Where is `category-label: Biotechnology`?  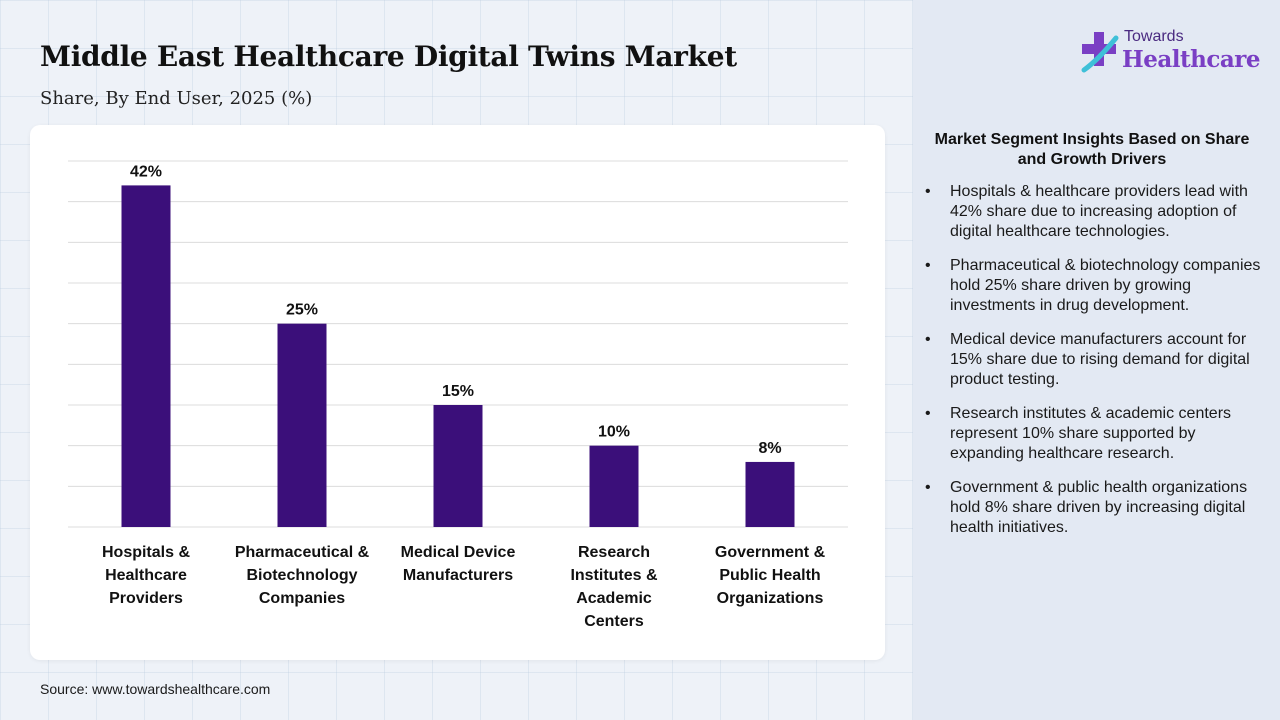
category-label: Biotechnology is located at coordinates (301, 575).